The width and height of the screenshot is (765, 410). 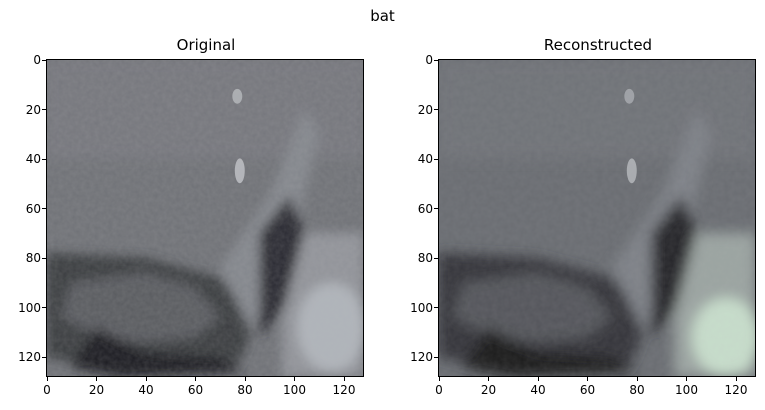 I want to click on panel-title-reconstructed: Reconstructed, so click(x=598, y=45).